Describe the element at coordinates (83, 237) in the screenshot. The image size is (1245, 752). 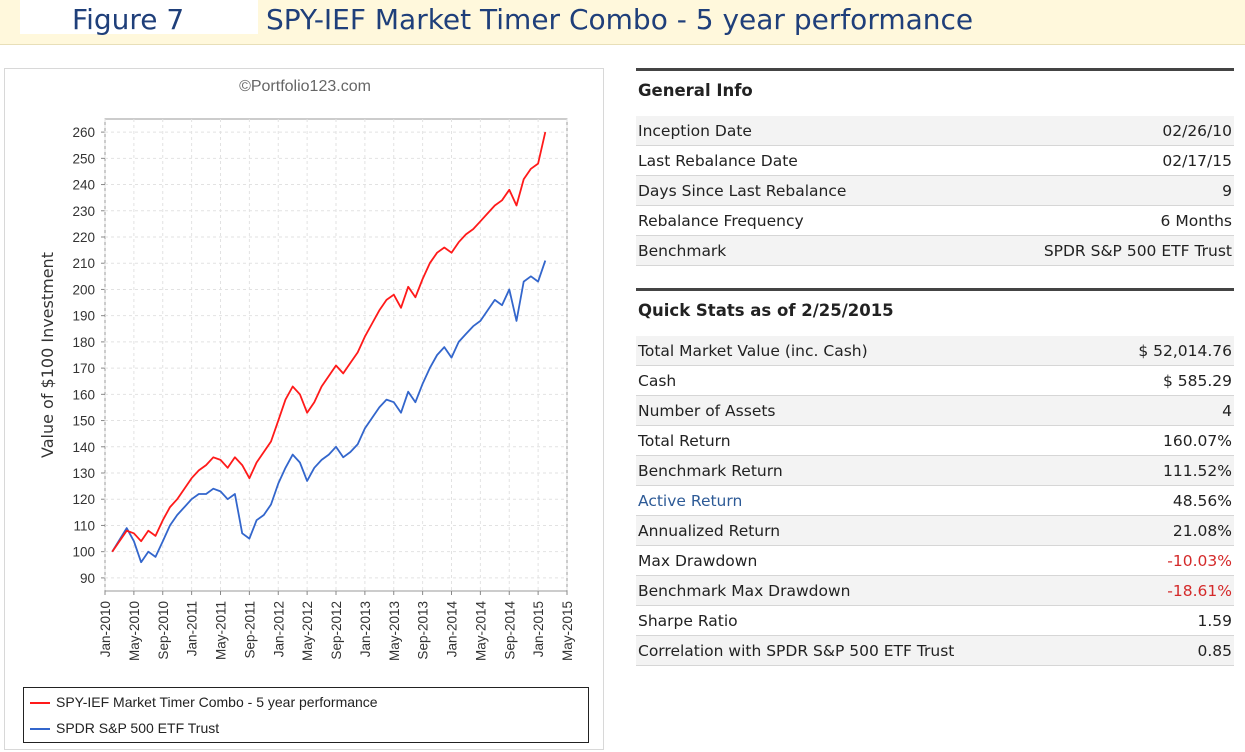
I see `y-tick-label: 220` at that location.